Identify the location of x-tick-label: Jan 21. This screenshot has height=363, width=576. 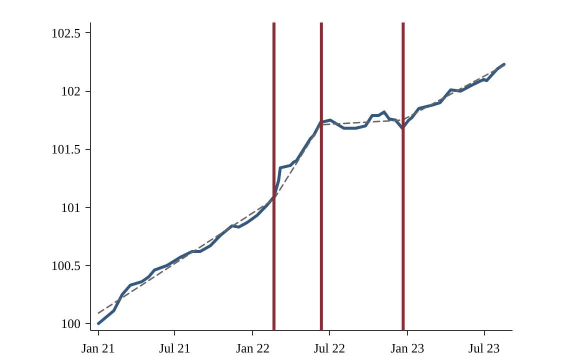
(98, 348).